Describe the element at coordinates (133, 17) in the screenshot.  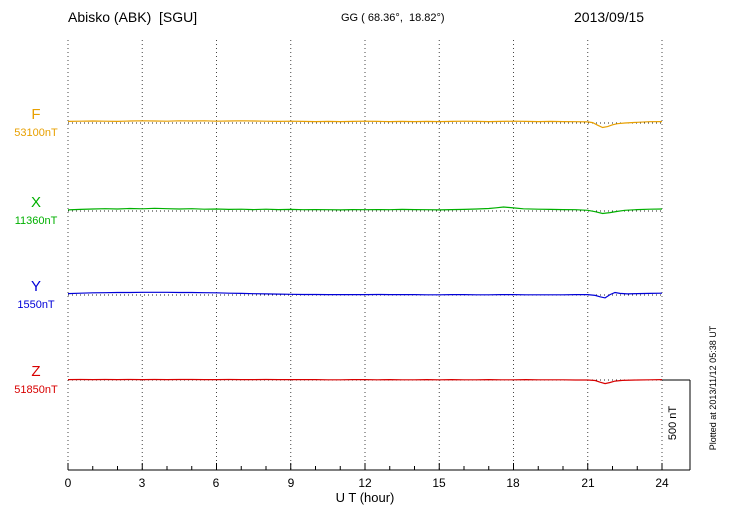
I see `station-title: Abisko (ABK) [SGU]` at that location.